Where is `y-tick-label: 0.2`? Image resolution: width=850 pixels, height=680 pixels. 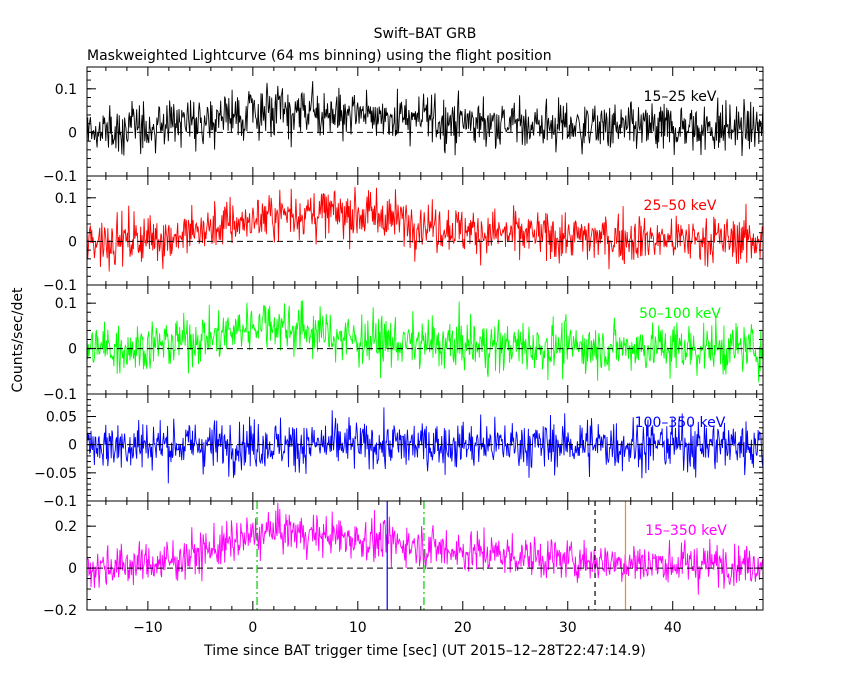
y-tick-label: 0.2 is located at coordinates (66, 527).